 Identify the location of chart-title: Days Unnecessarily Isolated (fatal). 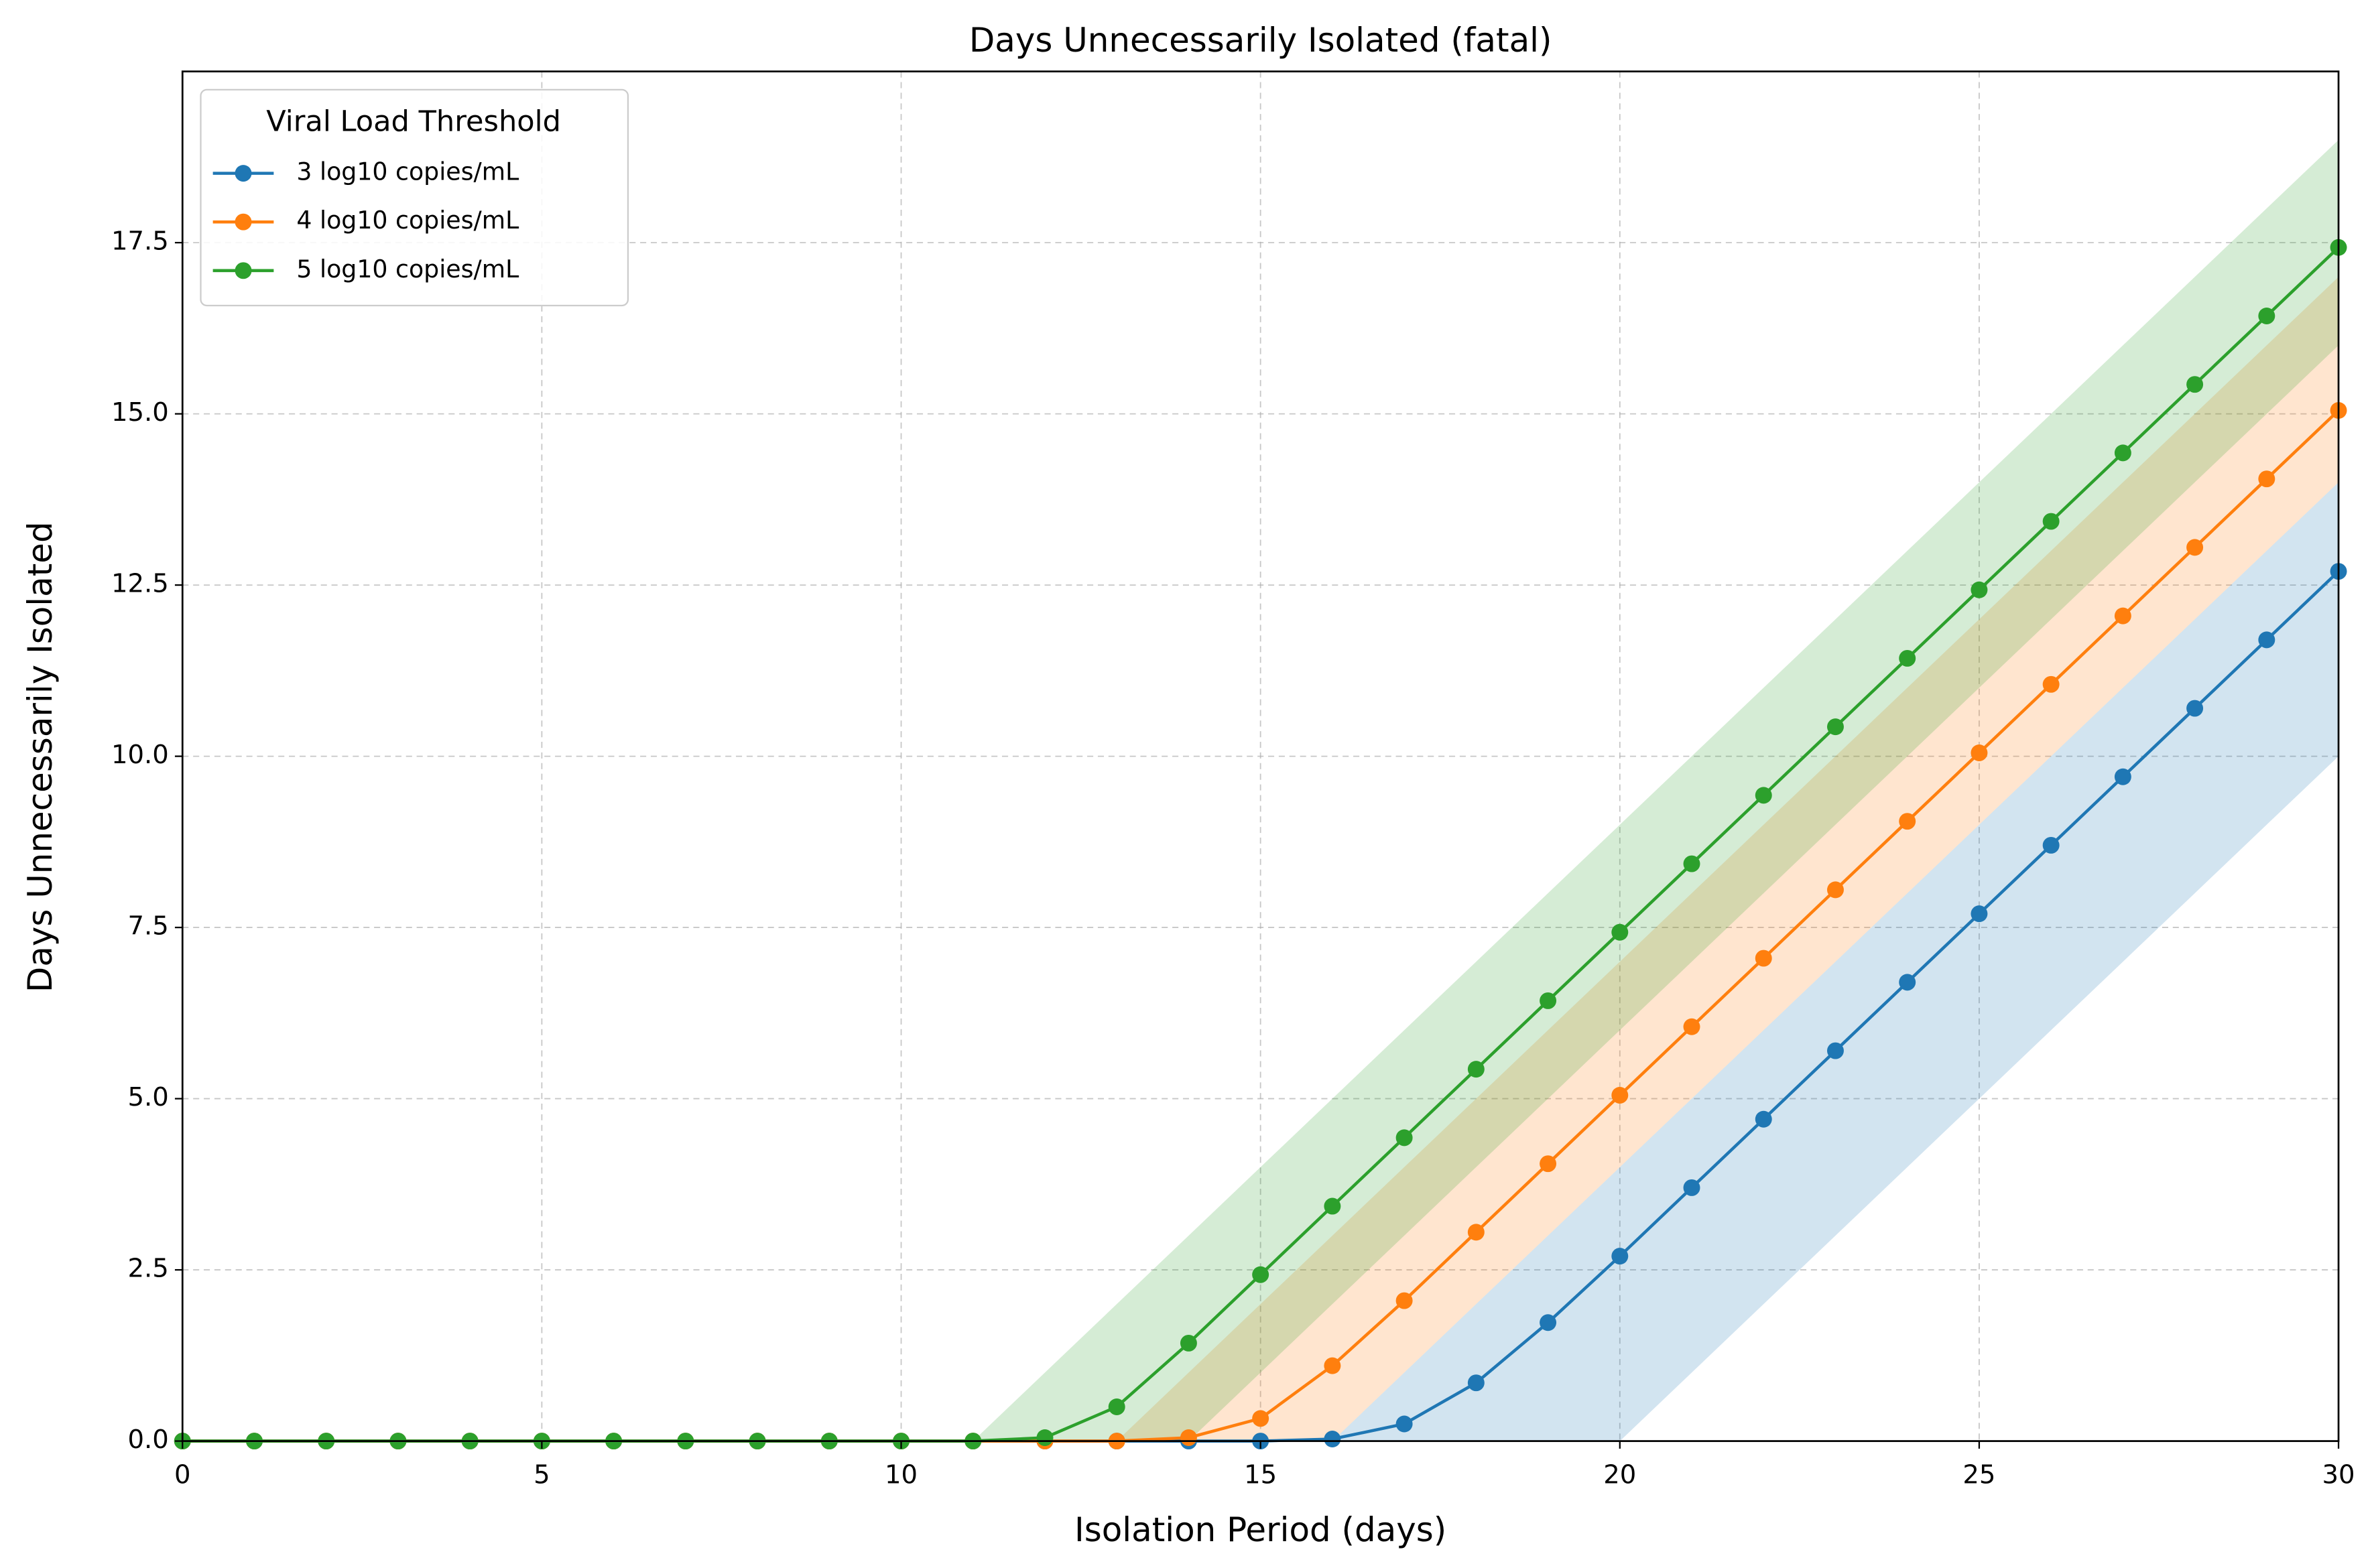
(1260, 40).